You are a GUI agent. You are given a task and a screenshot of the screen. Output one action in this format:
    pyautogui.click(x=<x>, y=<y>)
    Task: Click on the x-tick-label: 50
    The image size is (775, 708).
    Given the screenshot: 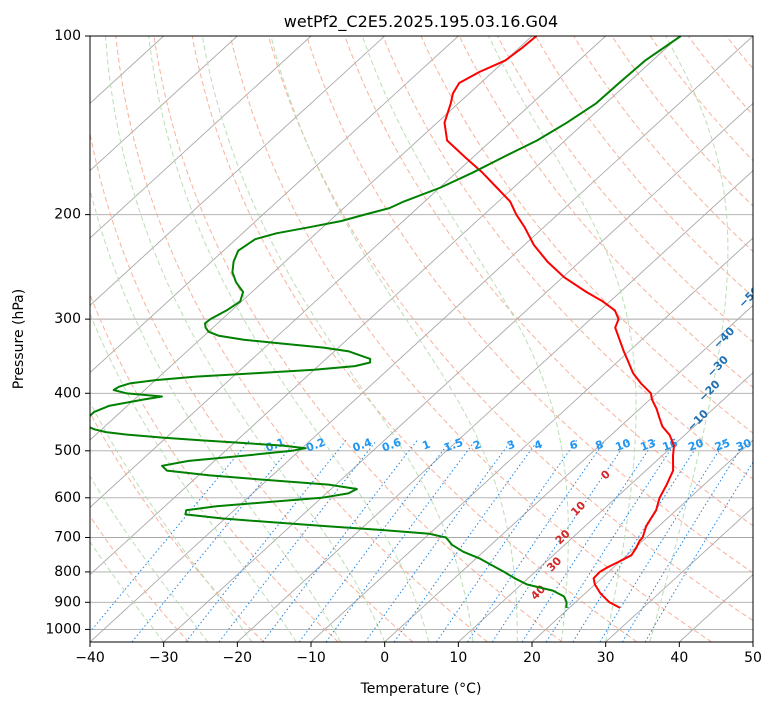 What is the action you would take?
    pyautogui.click(x=753, y=658)
    